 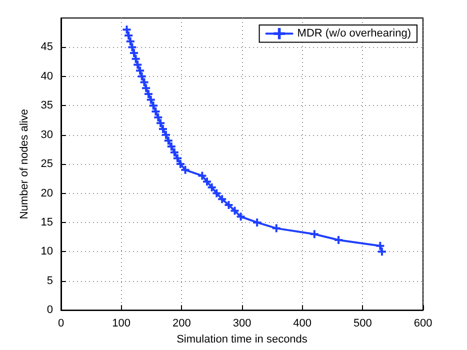 What do you see at coordinates (24, 164) in the screenshot?
I see `y-axis-title: Number of nodes alive` at bounding box center [24, 164].